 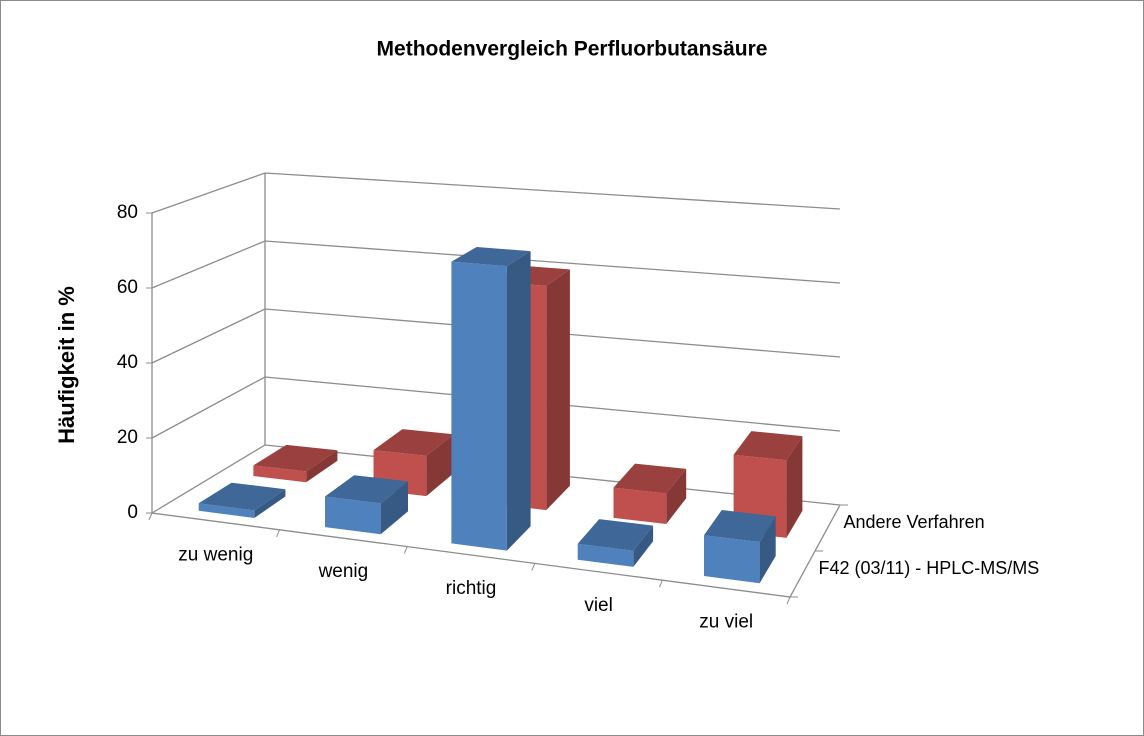 What do you see at coordinates (215, 554) in the screenshot?
I see `x-tick-label: zu wenig` at bounding box center [215, 554].